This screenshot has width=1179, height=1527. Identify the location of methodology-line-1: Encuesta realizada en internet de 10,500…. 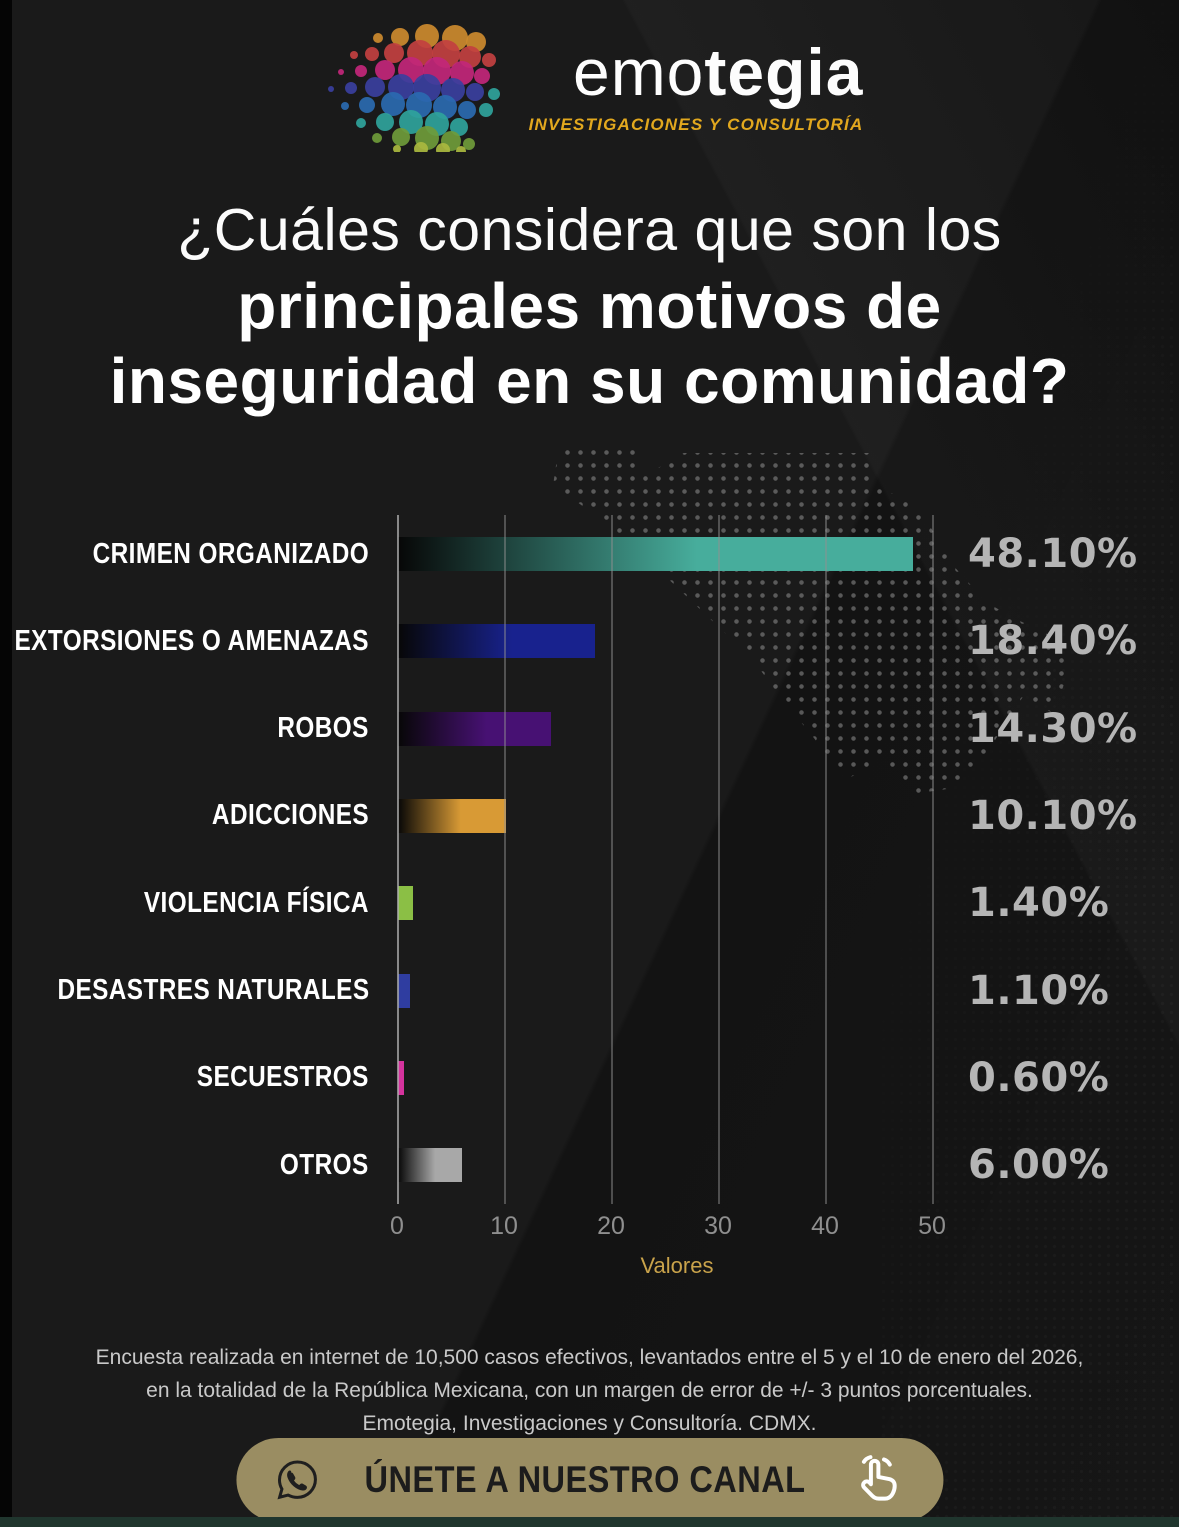
(589, 1357).